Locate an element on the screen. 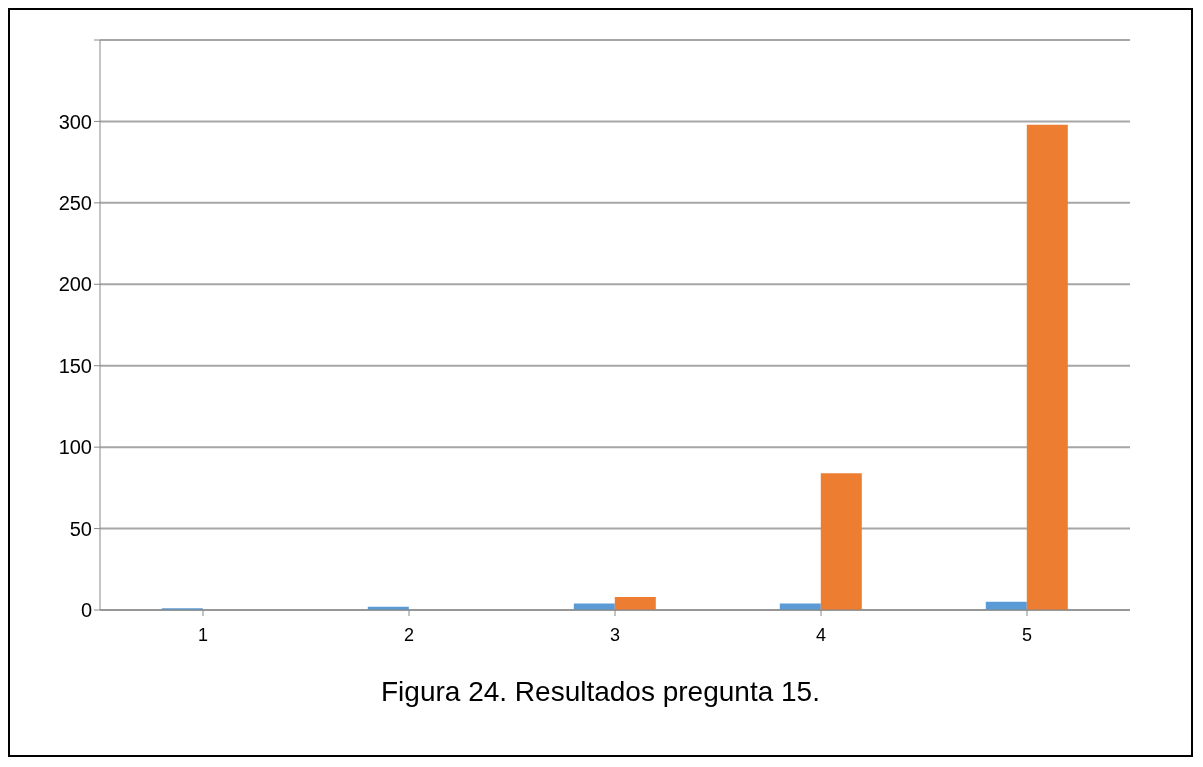 The width and height of the screenshot is (1203, 767). text: Figura 24. Resultados pregunta 15. is located at coordinates (600, 692).